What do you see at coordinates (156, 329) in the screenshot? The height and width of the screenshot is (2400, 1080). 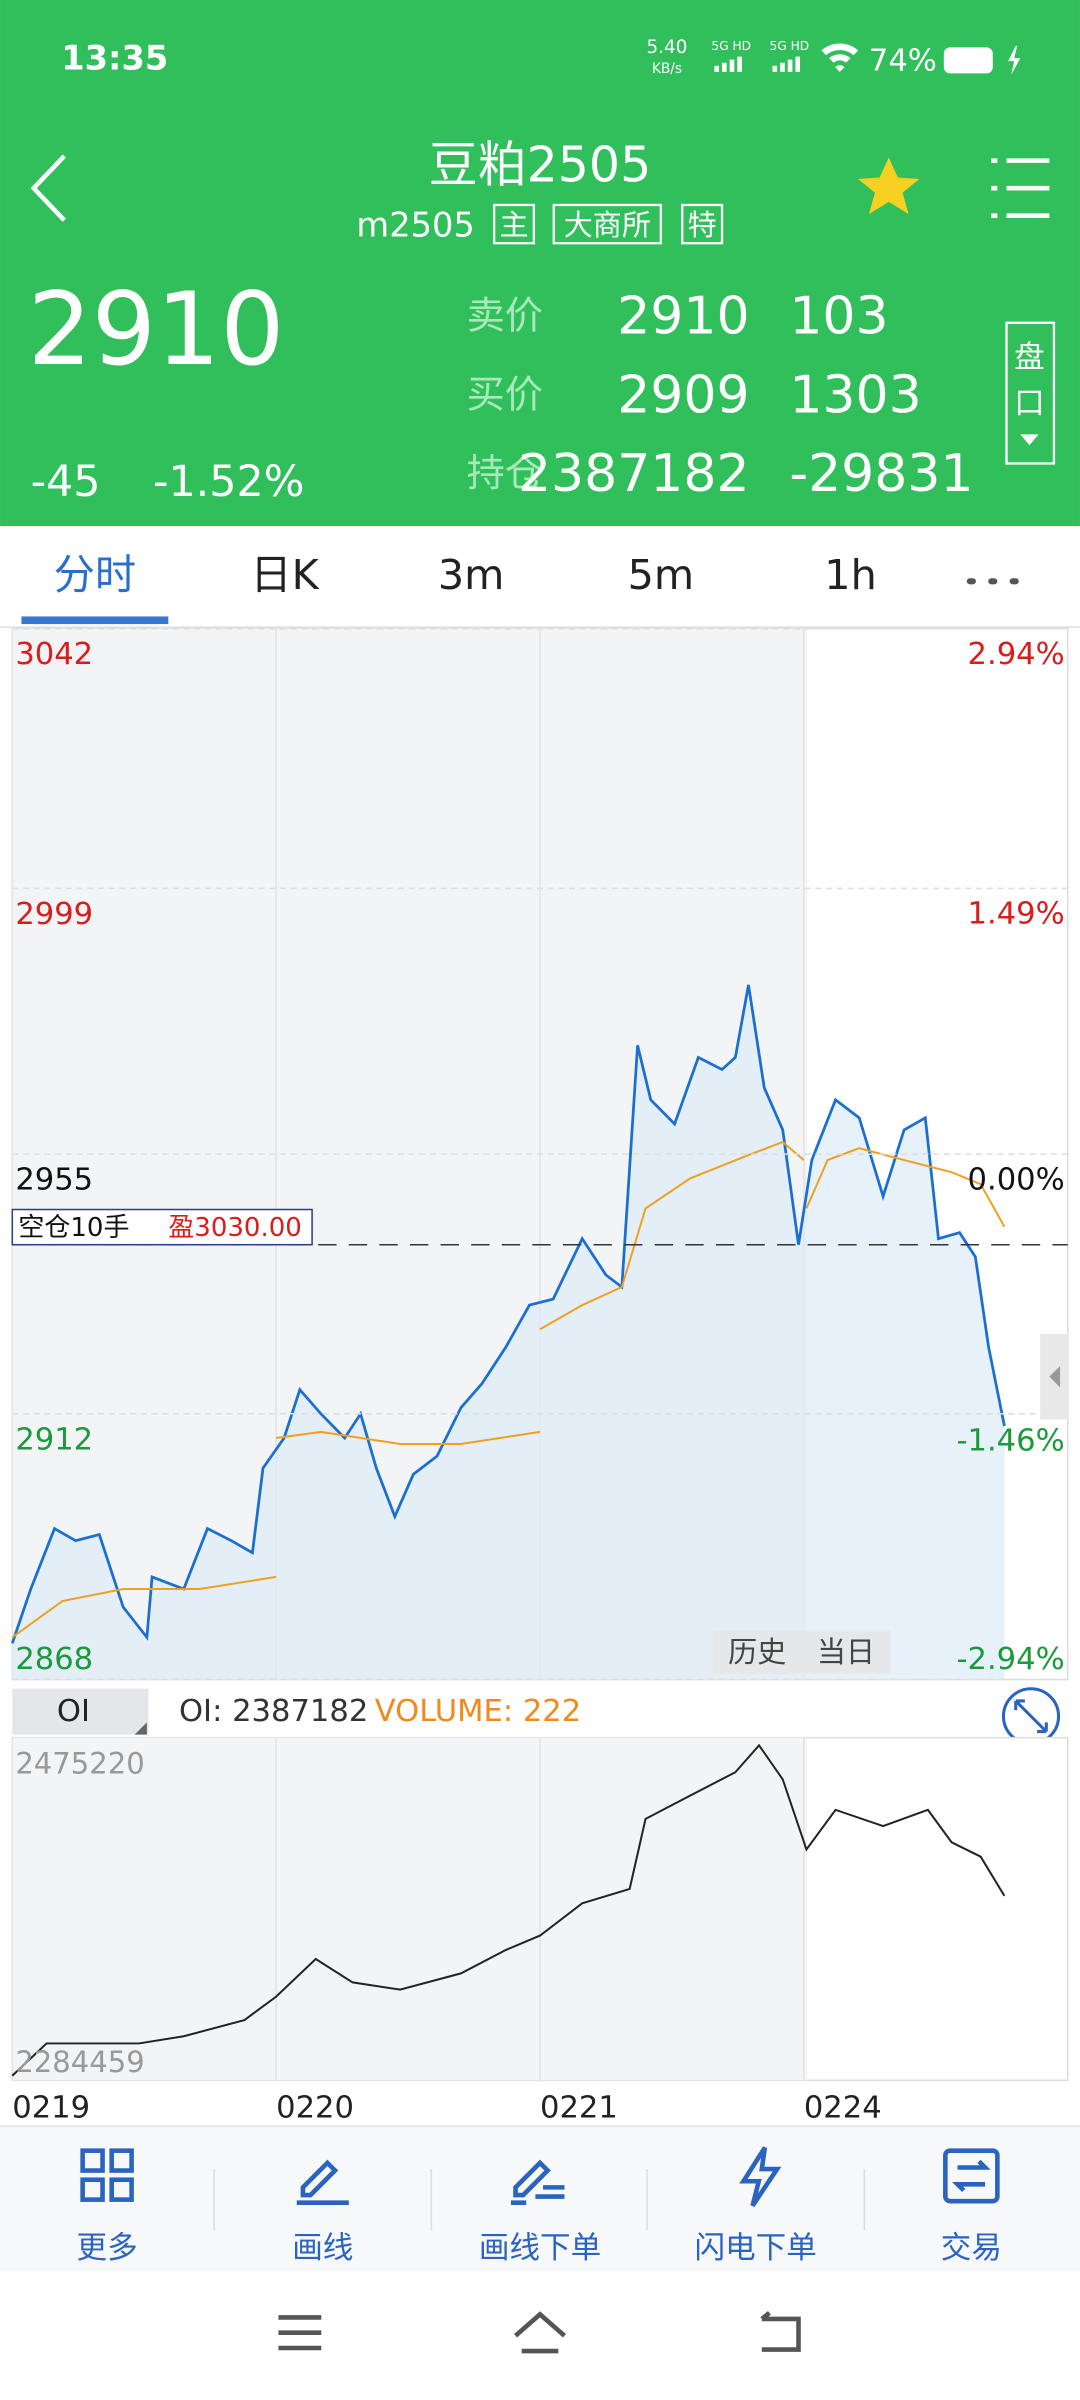 I see `last-price: 2910` at bounding box center [156, 329].